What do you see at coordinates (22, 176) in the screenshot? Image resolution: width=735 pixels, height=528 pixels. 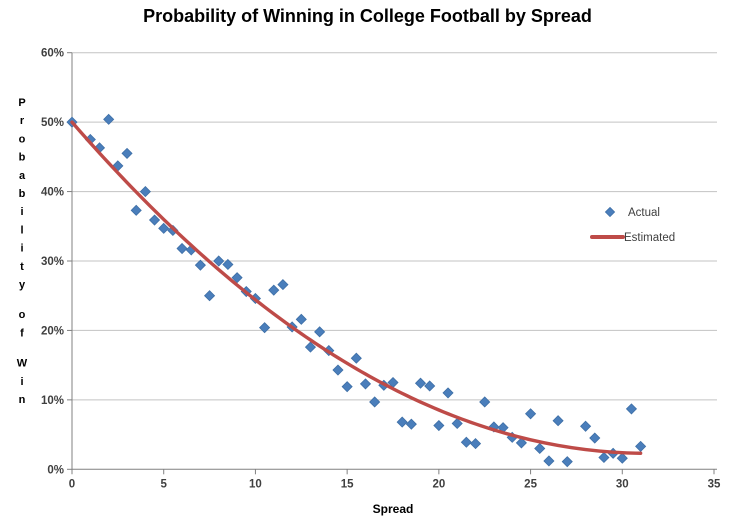 I see `y-axis-title-letter: a` at bounding box center [22, 176].